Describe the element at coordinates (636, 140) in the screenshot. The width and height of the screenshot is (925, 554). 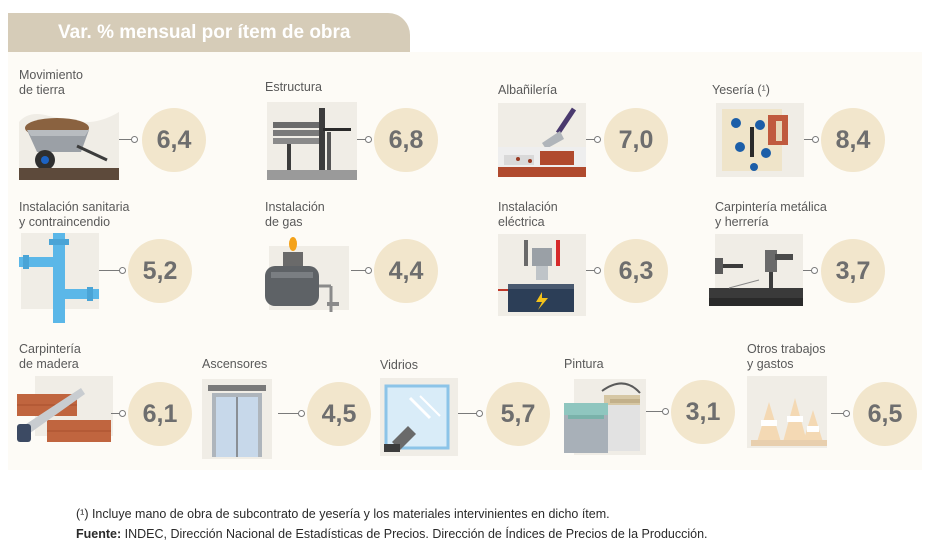
I see `value-bubble: 7,0` at that location.